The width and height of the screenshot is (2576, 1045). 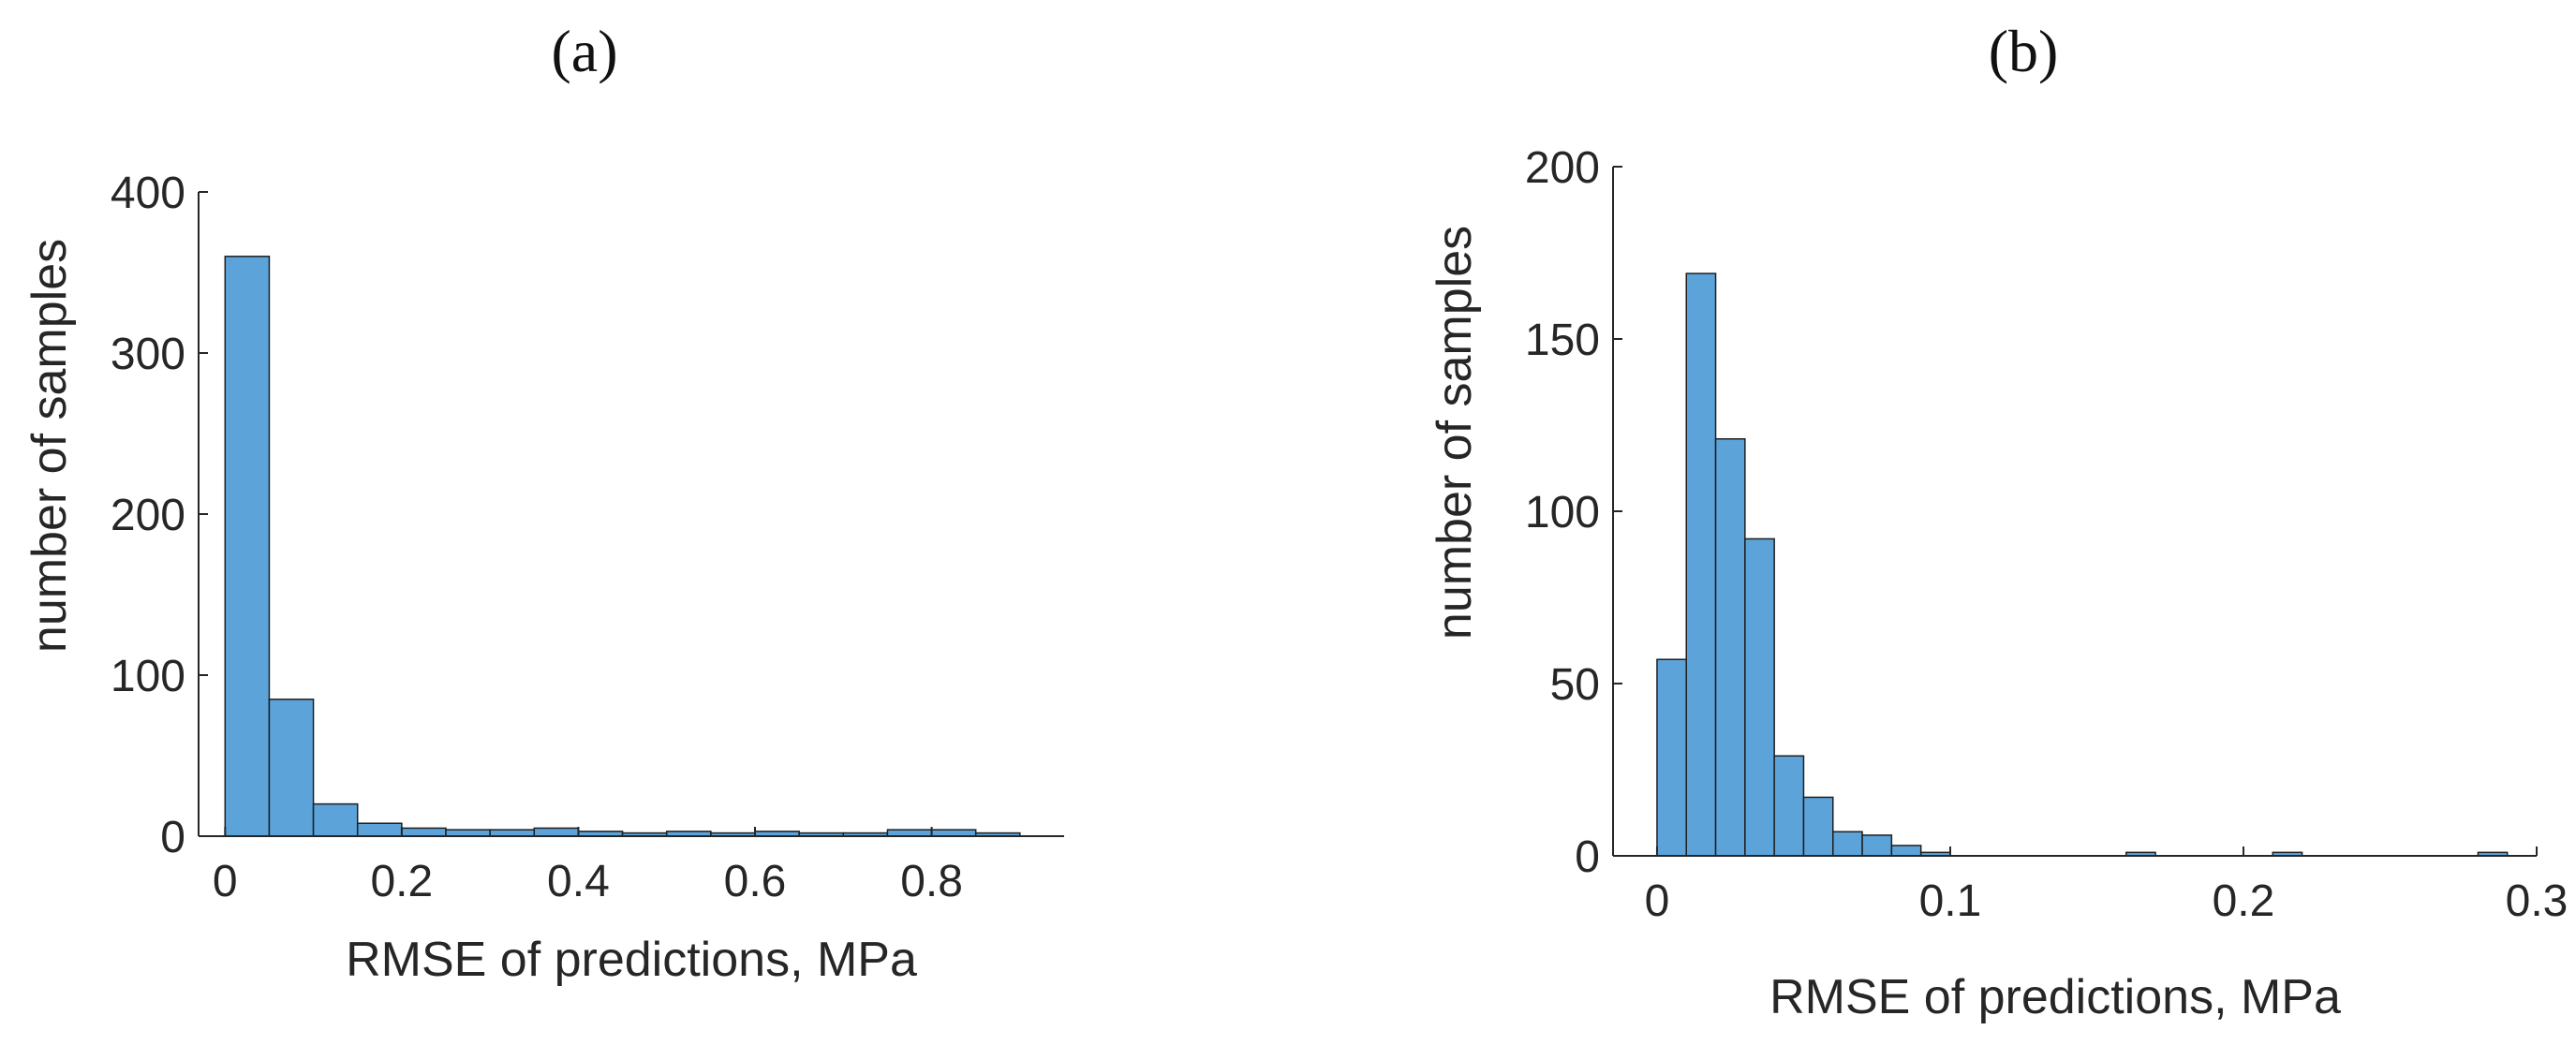 What do you see at coordinates (931, 881) in the screenshot?
I see `panel-a-x-tick-label-4: 0.8` at bounding box center [931, 881].